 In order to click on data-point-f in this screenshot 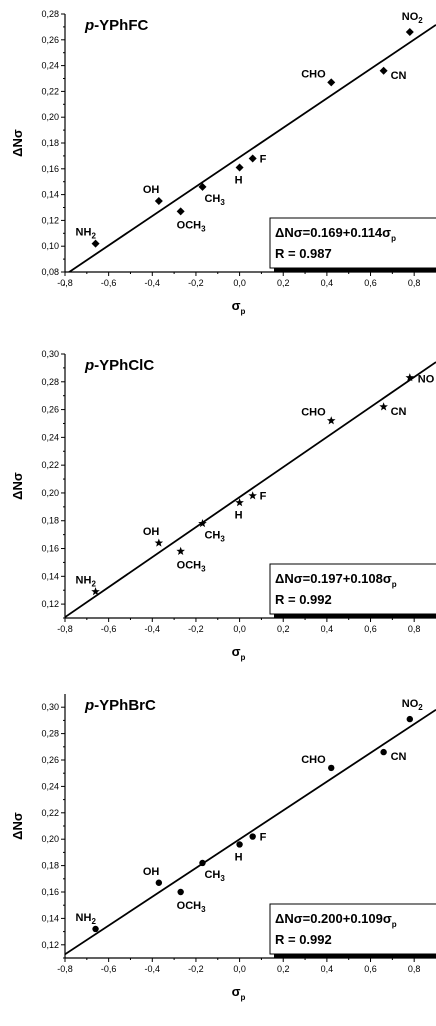, I will do `click(252, 836)`.